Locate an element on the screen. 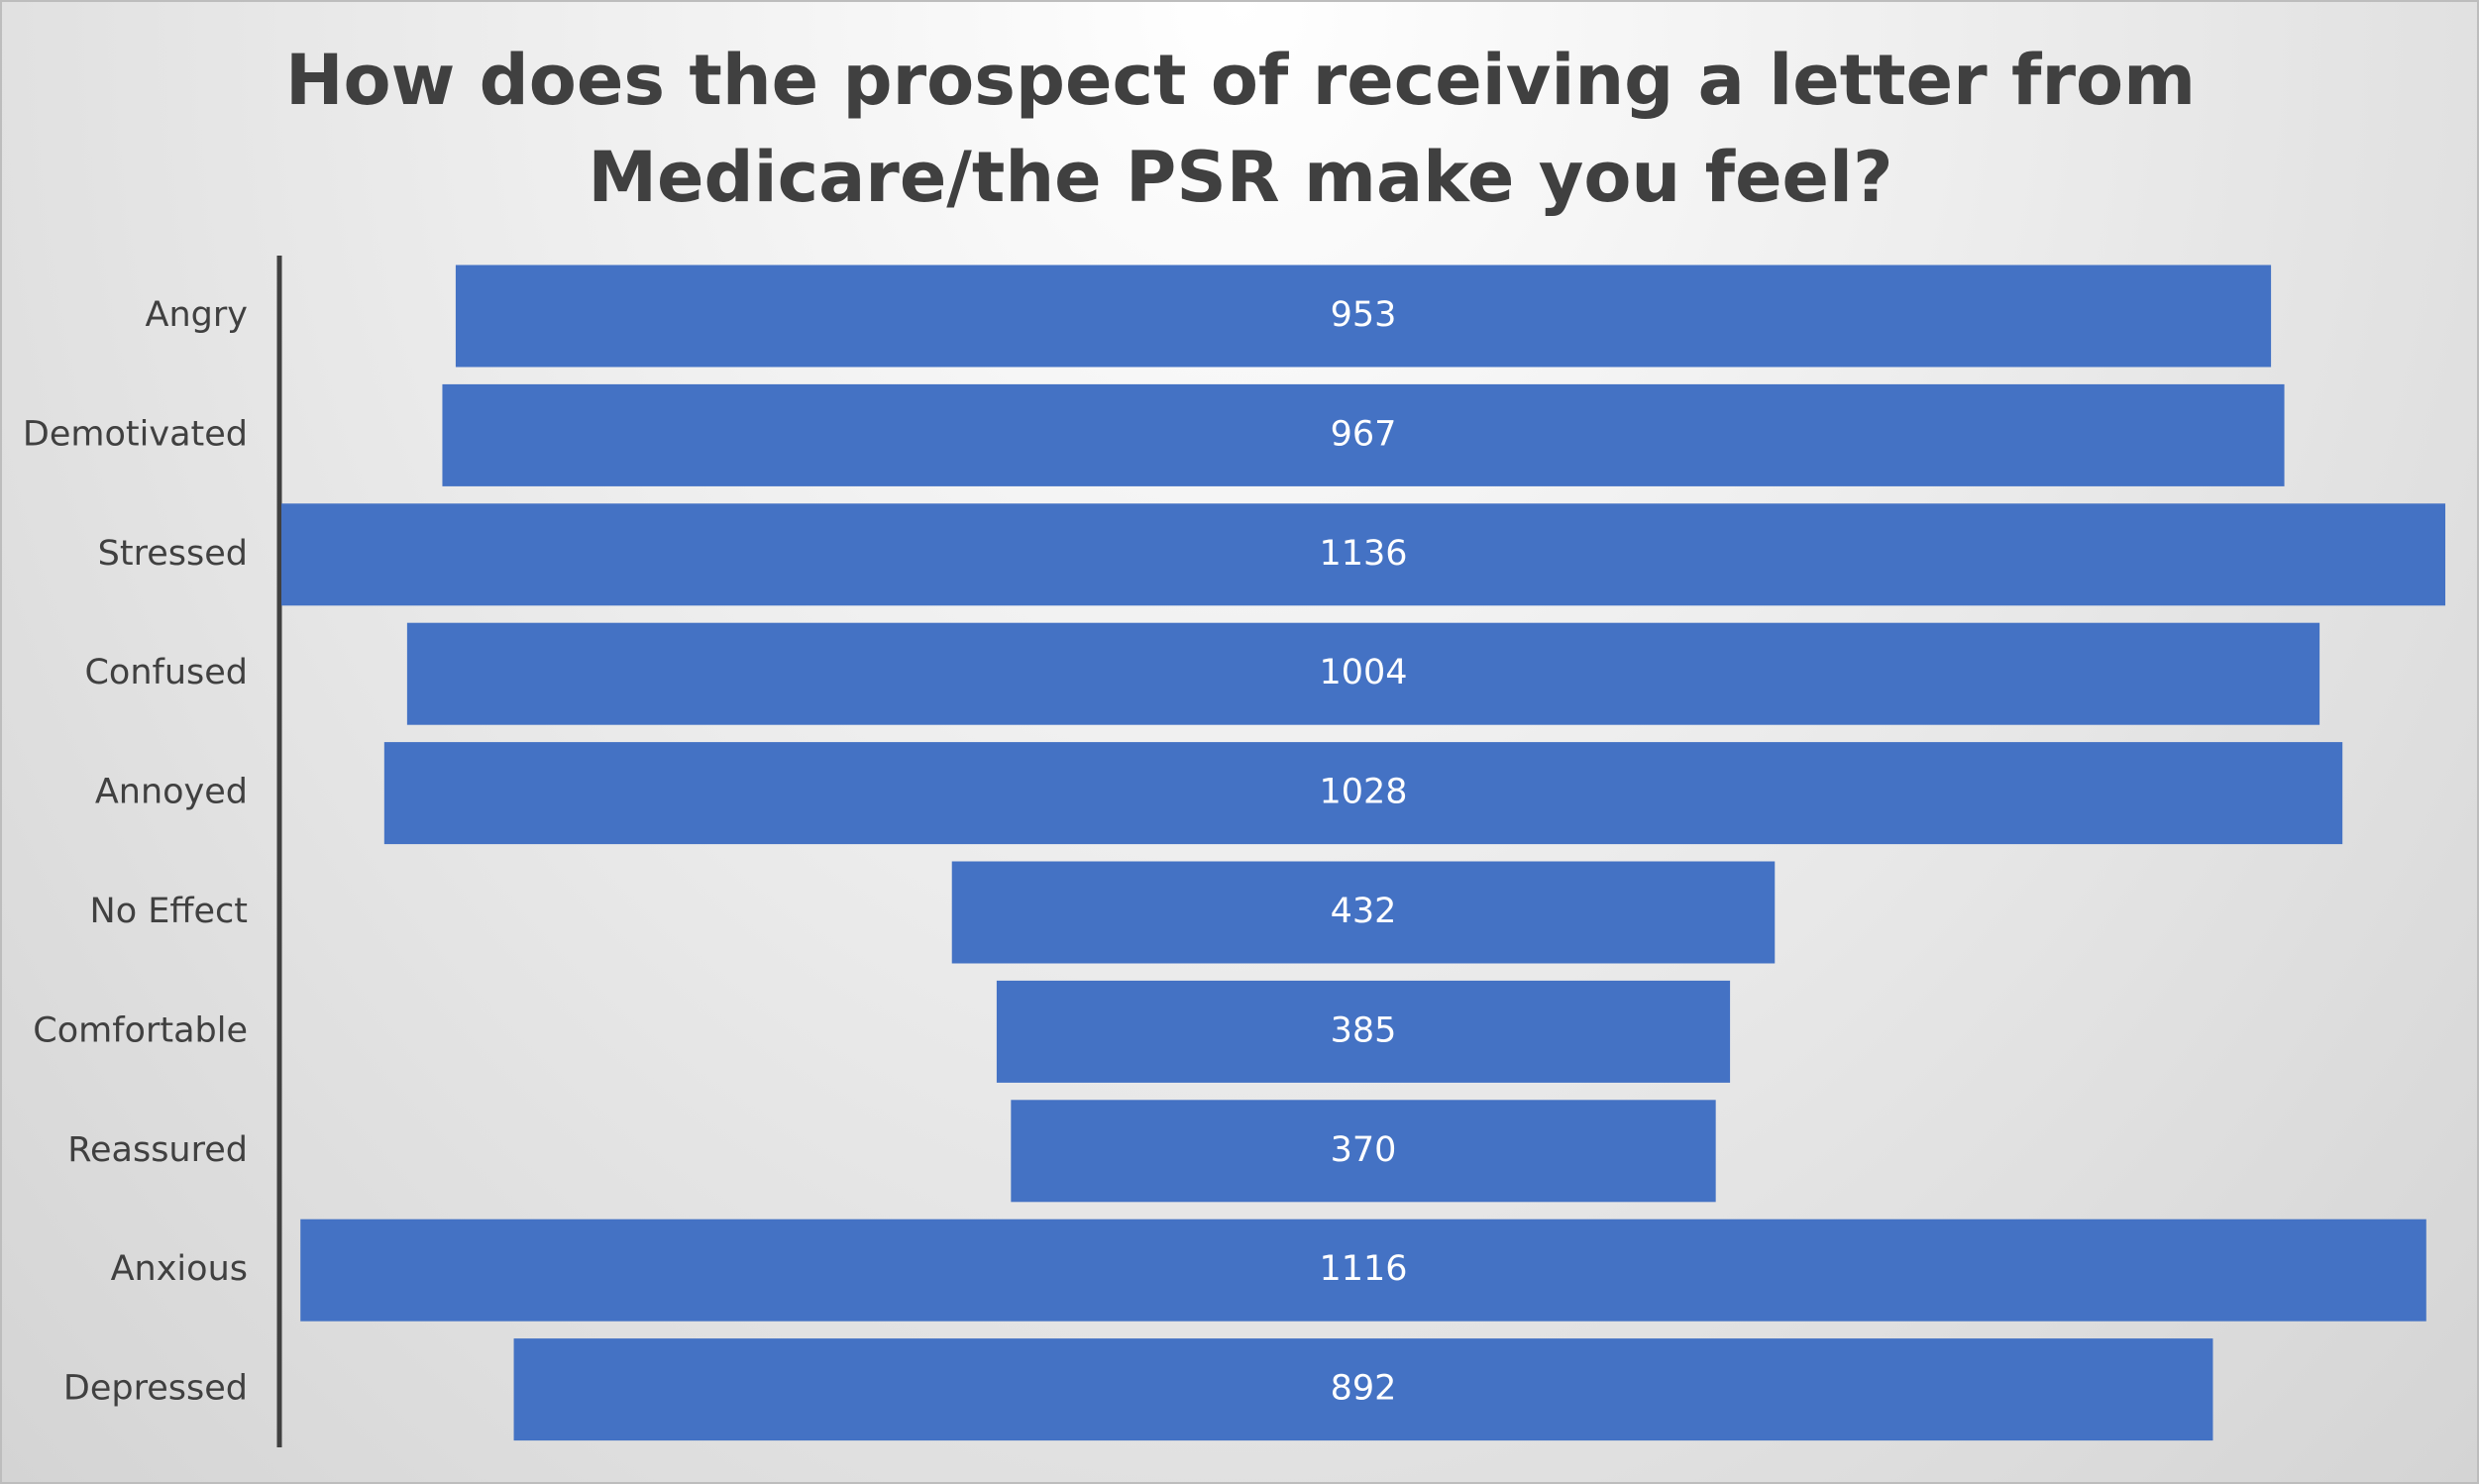 This screenshot has width=2479, height=1484. value-label: 953 is located at coordinates (1364, 315).